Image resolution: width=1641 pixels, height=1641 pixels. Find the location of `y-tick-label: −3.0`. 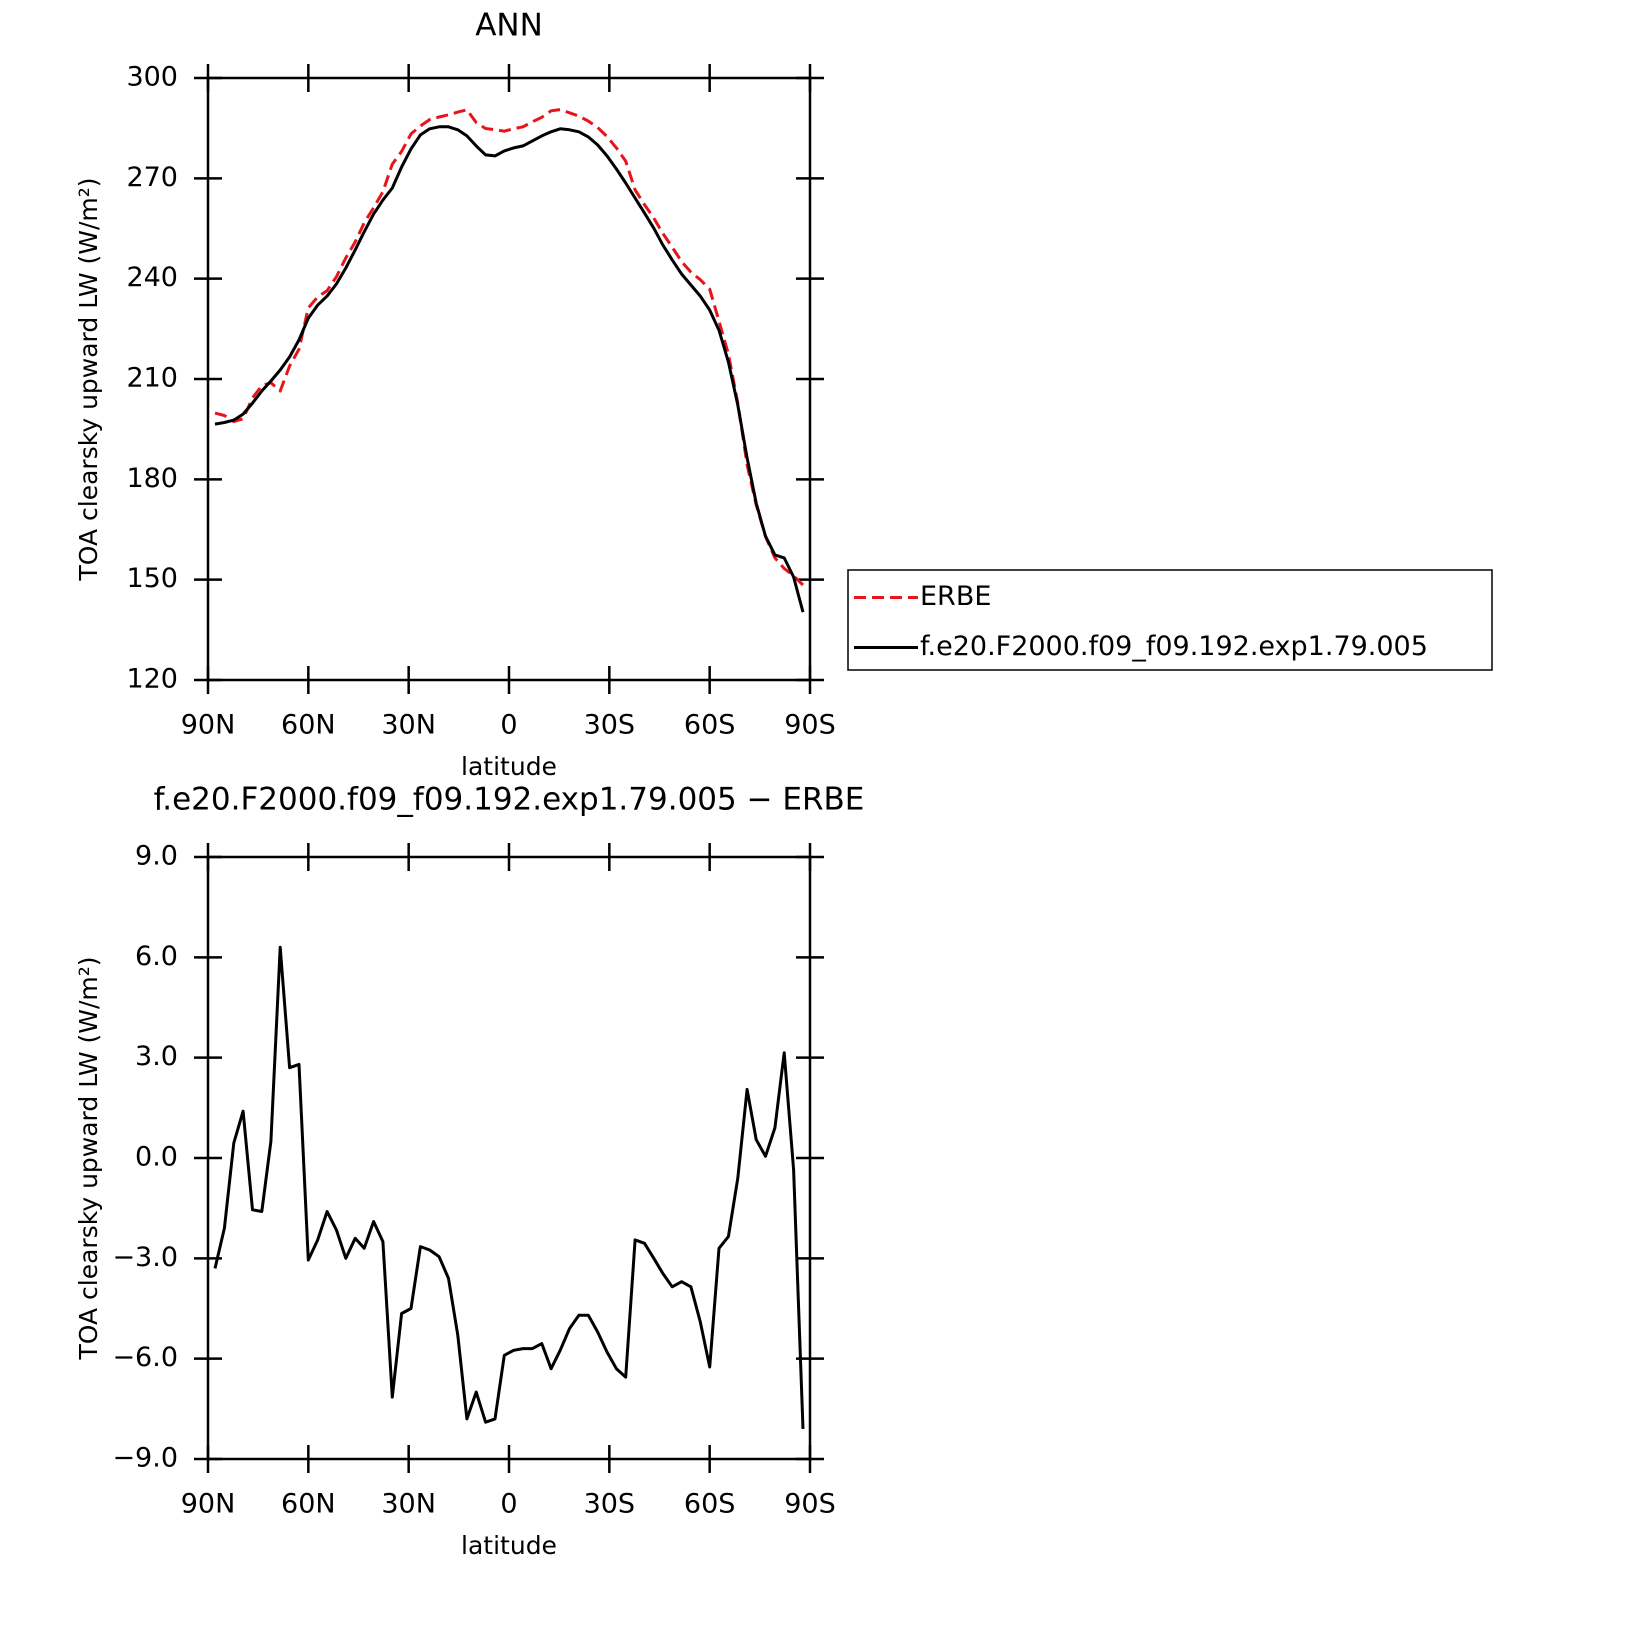

y-tick-label: −3.0 is located at coordinates (145, 1257).